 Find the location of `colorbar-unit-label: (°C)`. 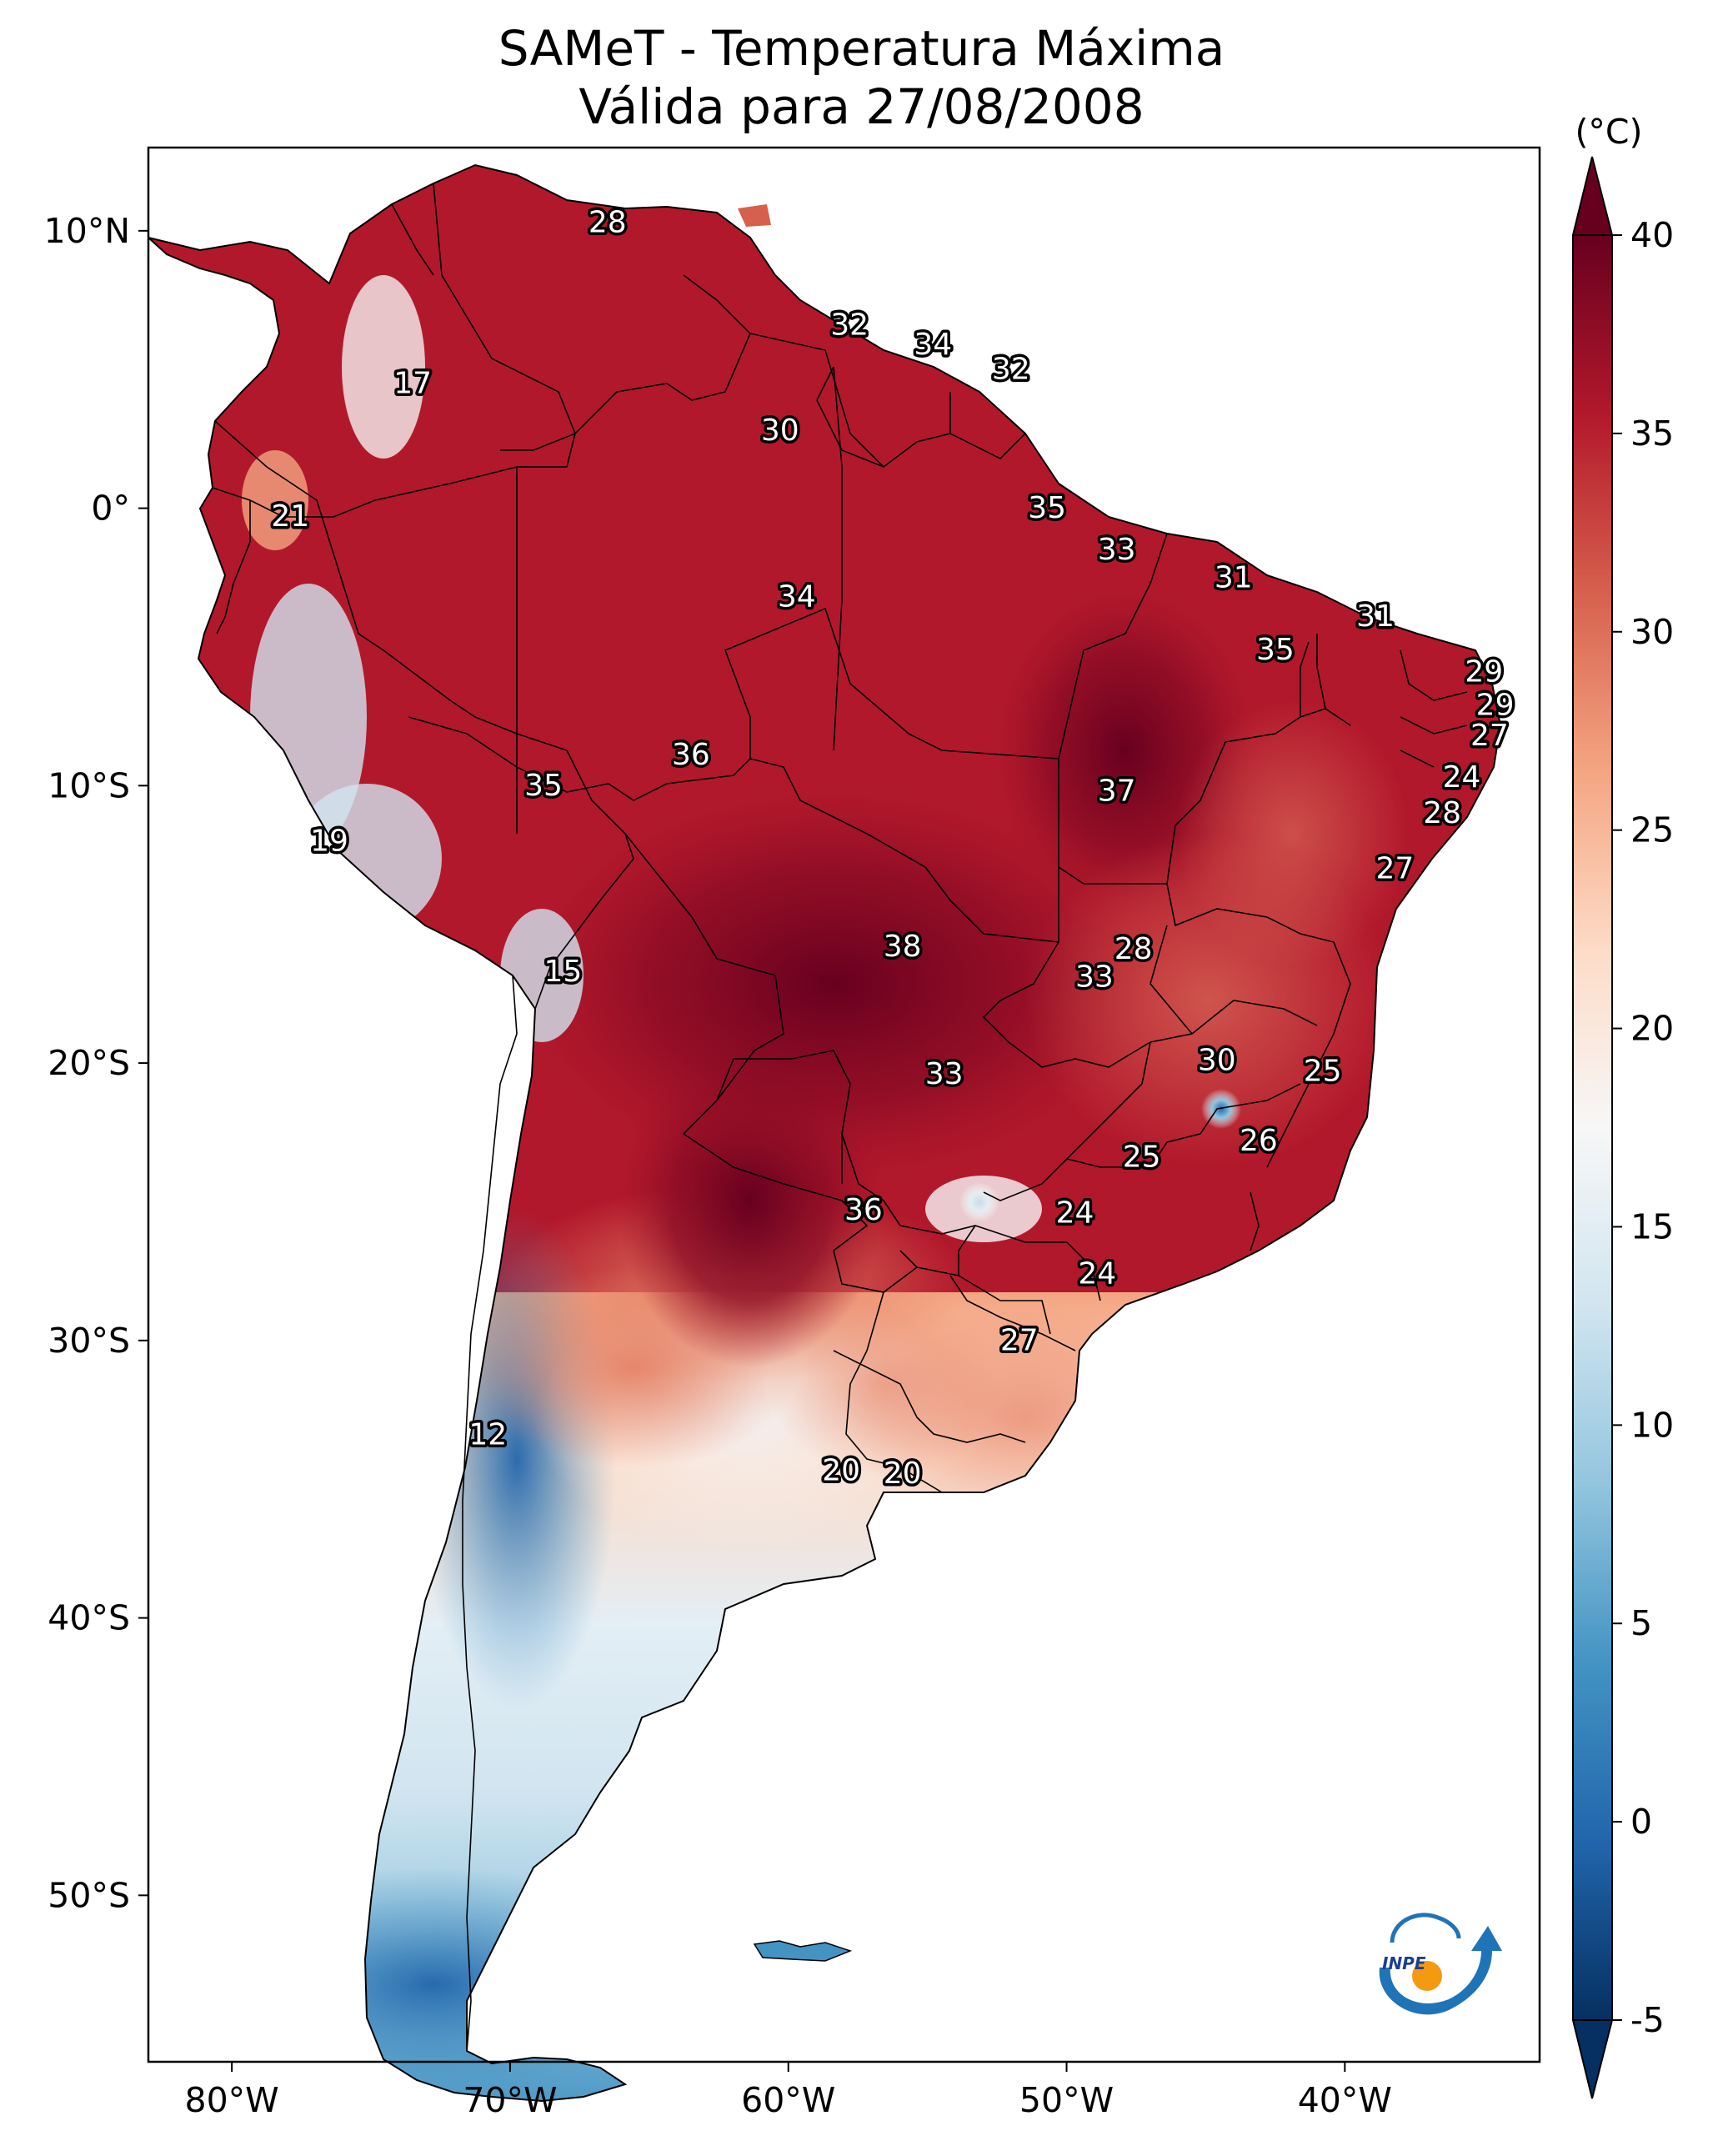

colorbar-unit-label: (°C) is located at coordinates (1609, 132).